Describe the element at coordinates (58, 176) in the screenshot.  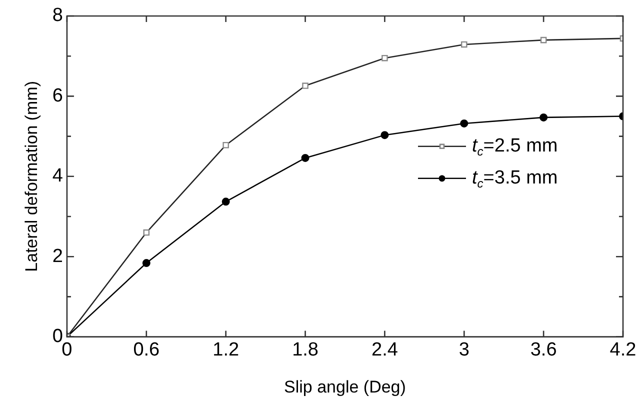
I see `y-tick-label: 4` at that location.